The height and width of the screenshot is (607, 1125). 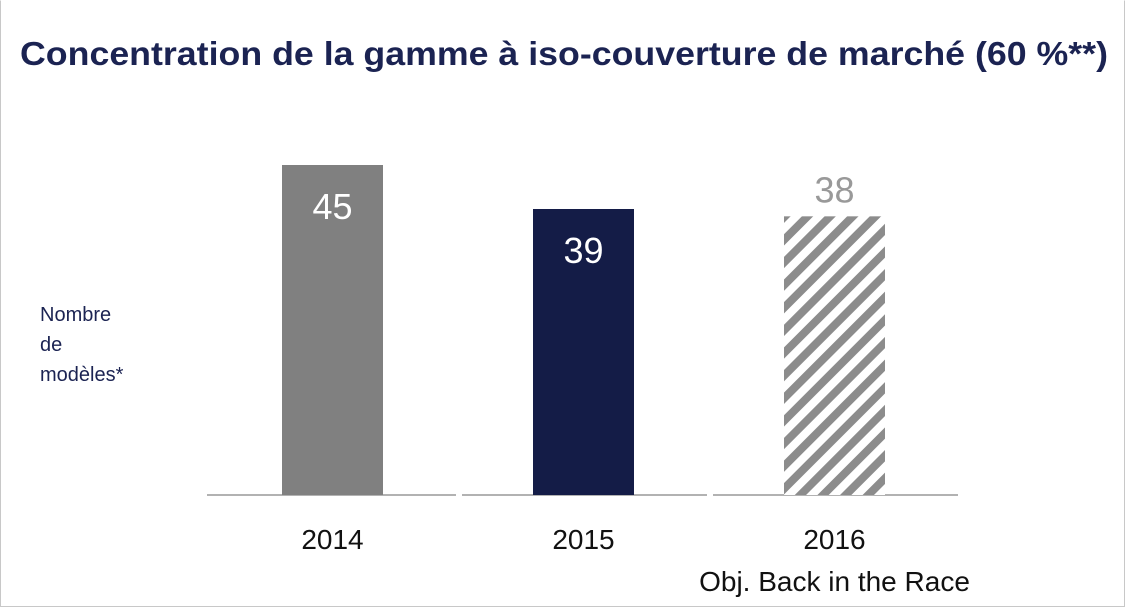 What do you see at coordinates (583, 250) in the screenshot?
I see `data-label: 39` at bounding box center [583, 250].